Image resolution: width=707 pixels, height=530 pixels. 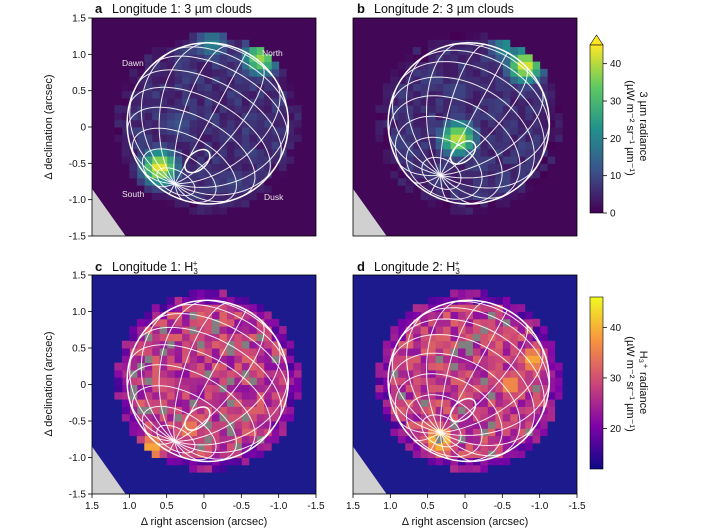 What do you see at coordinates (109, 212) in the screenshot?
I see `outside-frame-region` at bounding box center [109, 212].